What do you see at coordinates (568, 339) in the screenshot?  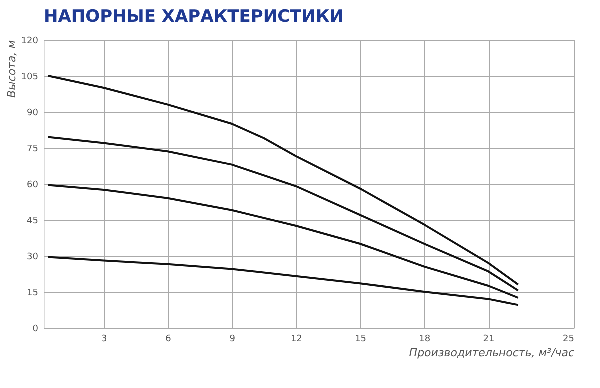 I see `x-tick-label: 25` at bounding box center [568, 339].